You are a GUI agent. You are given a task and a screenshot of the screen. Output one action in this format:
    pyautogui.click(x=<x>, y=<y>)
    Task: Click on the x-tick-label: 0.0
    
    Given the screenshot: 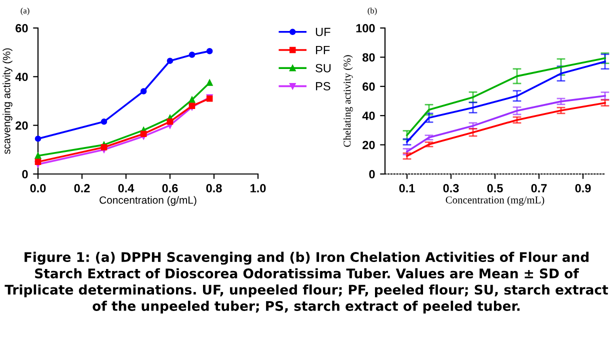 What is the action you would take?
    pyautogui.click(x=38, y=188)
    